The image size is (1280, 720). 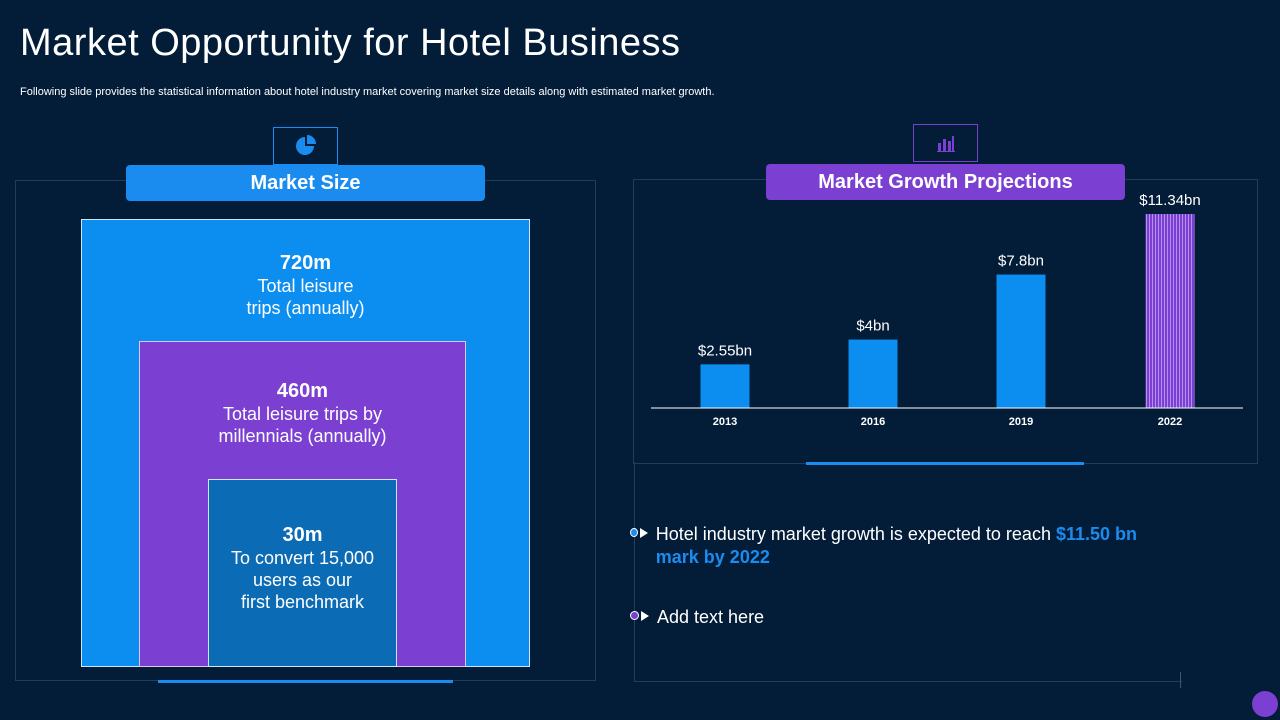 What do you see at coordinates (302, 391) in the screenshot?
I see `level-2-value: 460m` at bounding box center [302, 391].